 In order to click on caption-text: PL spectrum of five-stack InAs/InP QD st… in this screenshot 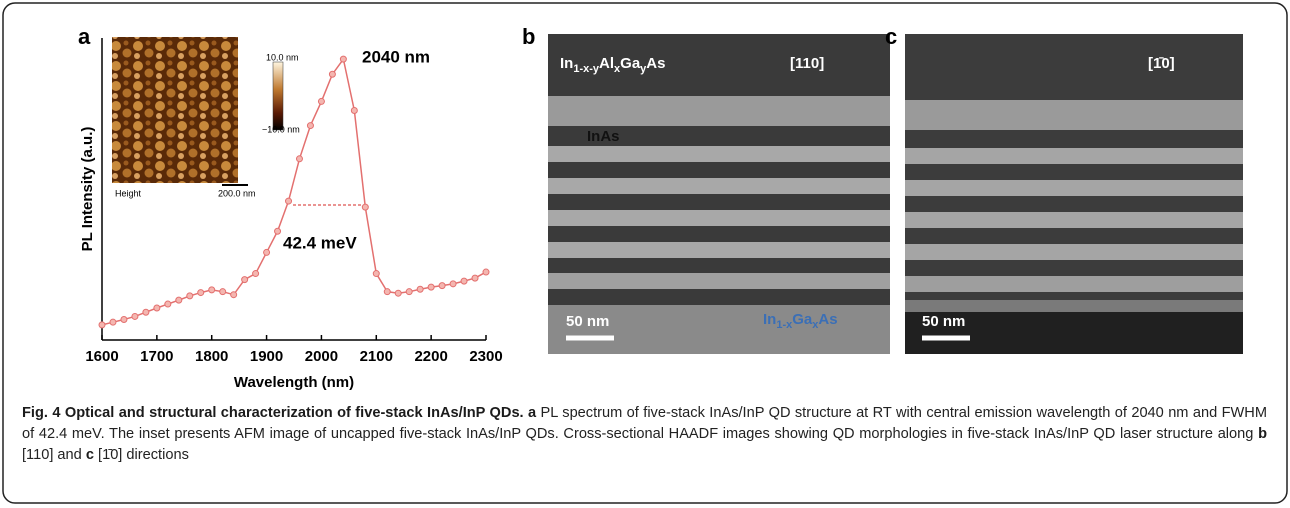, I will do `click(645, 423)`.